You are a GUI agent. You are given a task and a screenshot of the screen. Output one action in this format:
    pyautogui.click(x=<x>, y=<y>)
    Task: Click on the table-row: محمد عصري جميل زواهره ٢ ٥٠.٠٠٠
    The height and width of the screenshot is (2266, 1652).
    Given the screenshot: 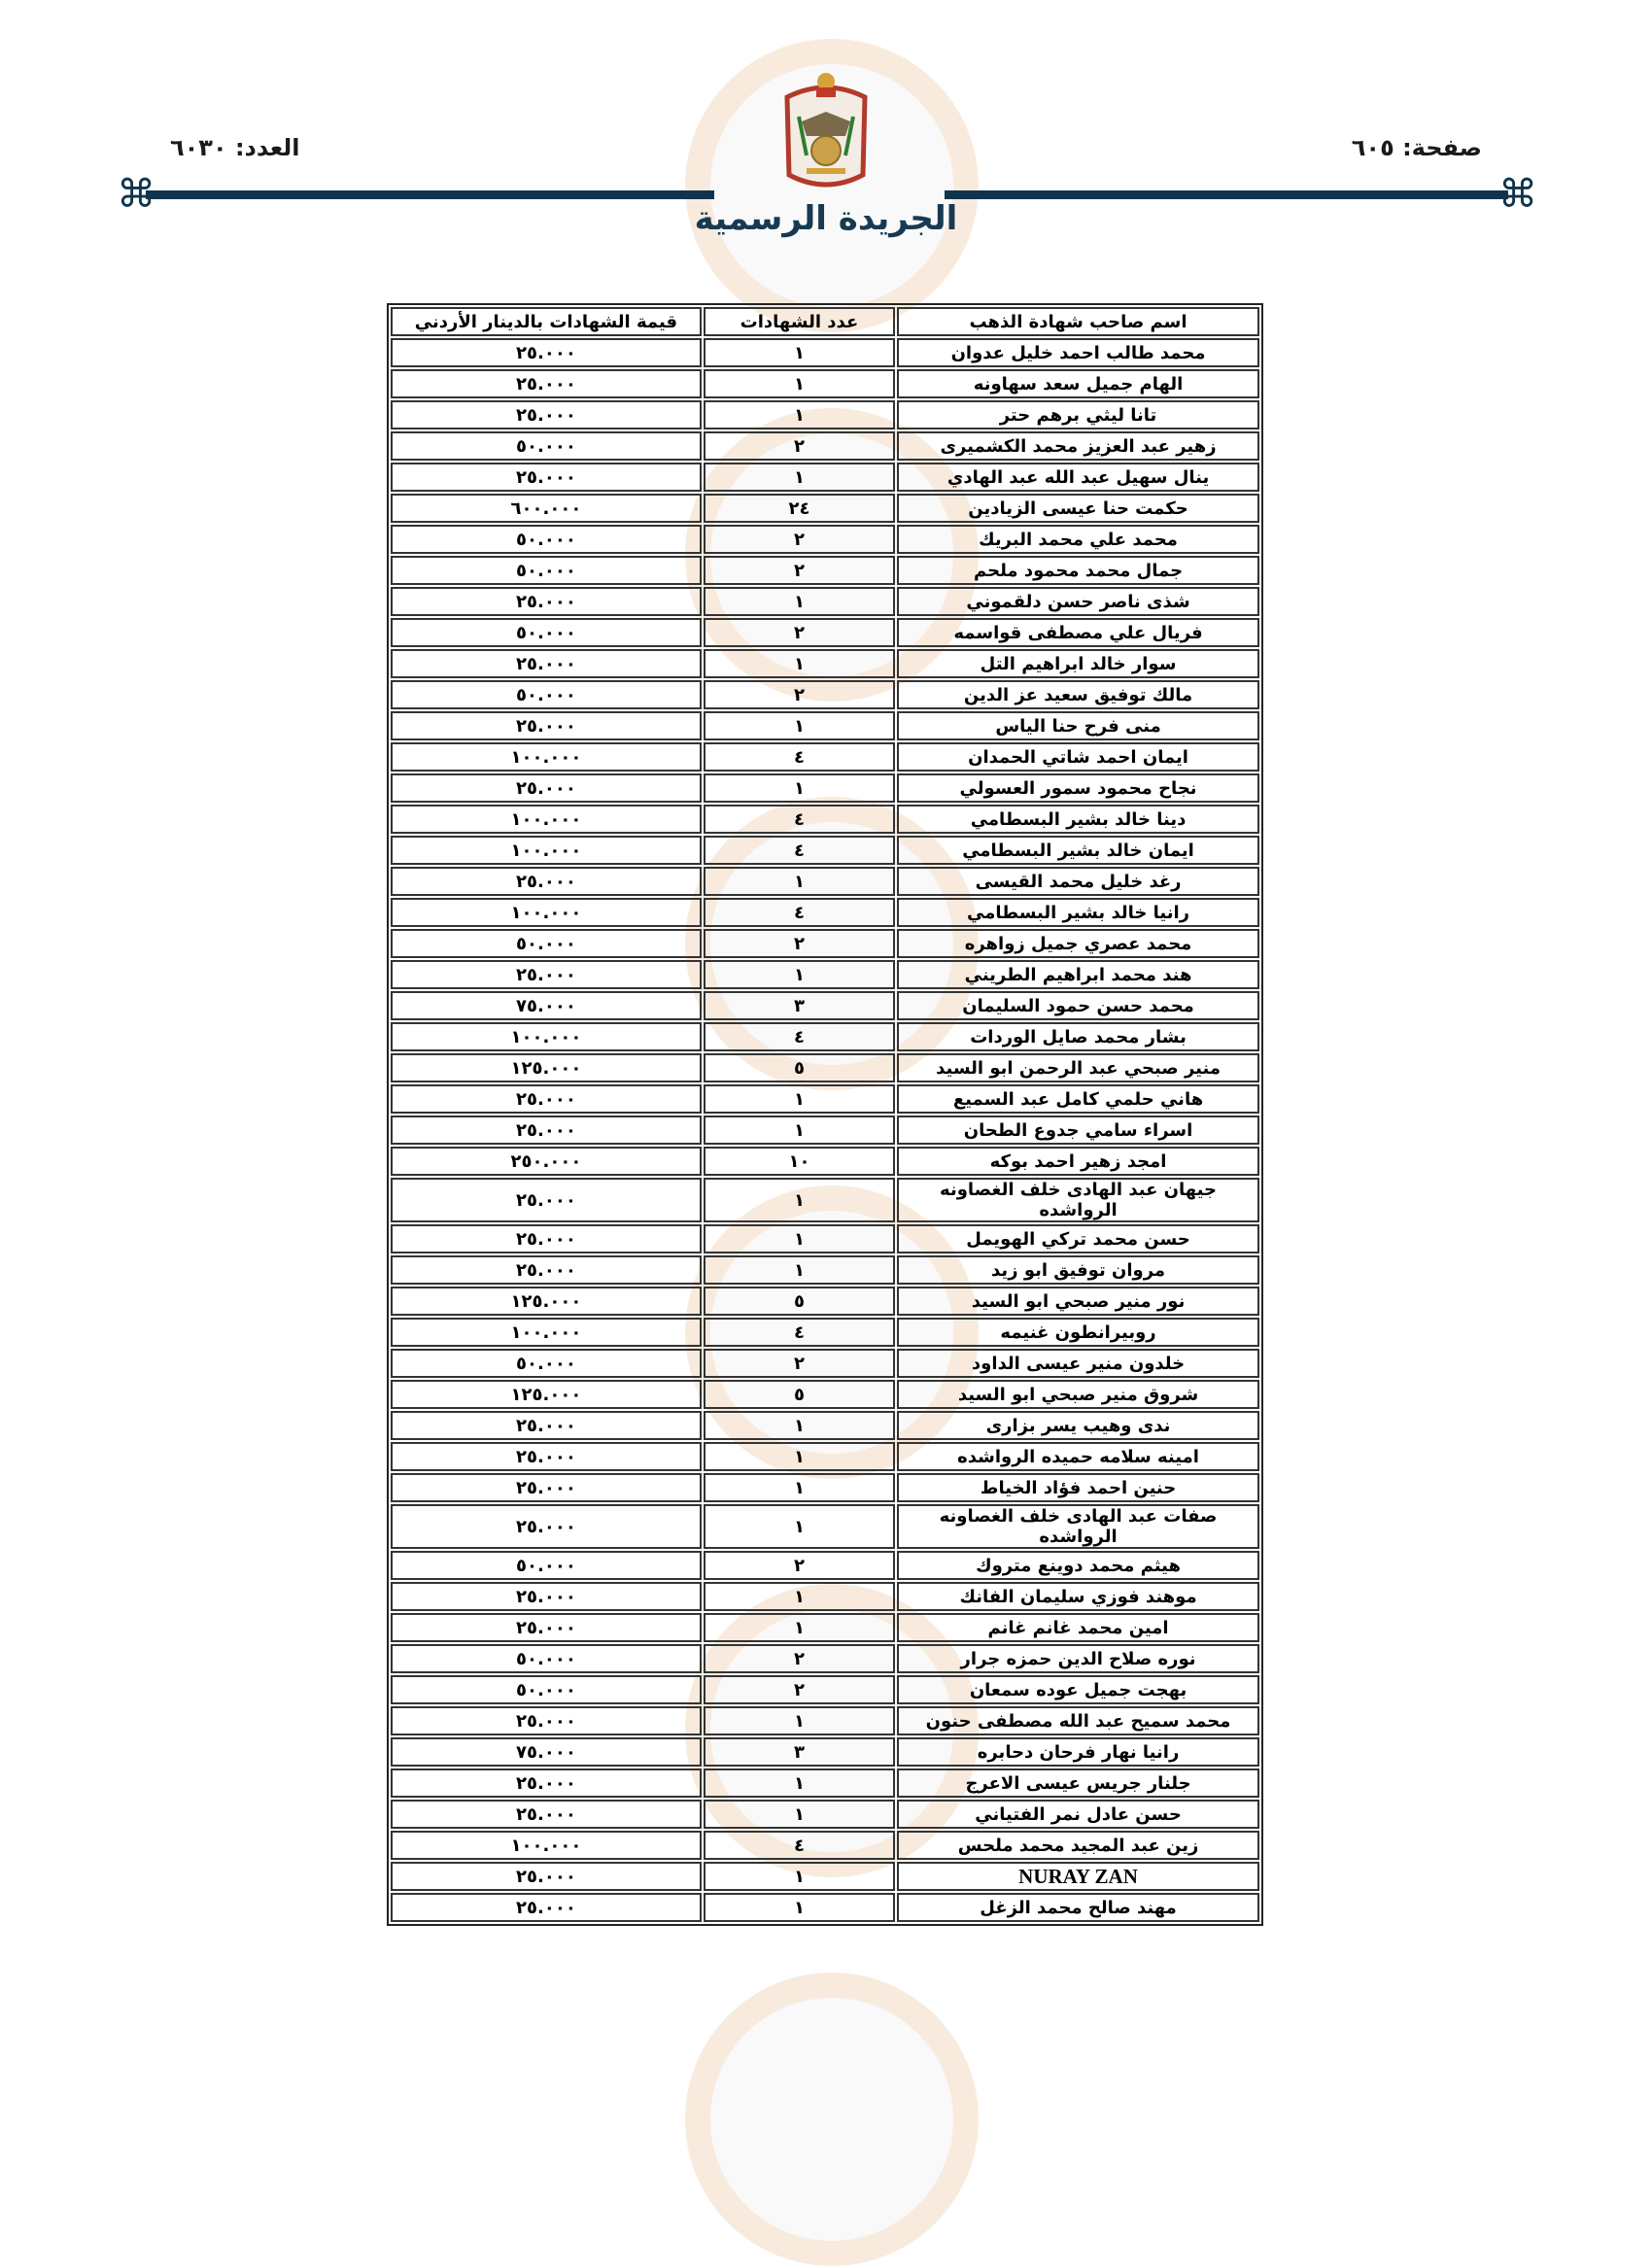 What is the action you would take?
    pyautogui.click(x=825, y=943)
    